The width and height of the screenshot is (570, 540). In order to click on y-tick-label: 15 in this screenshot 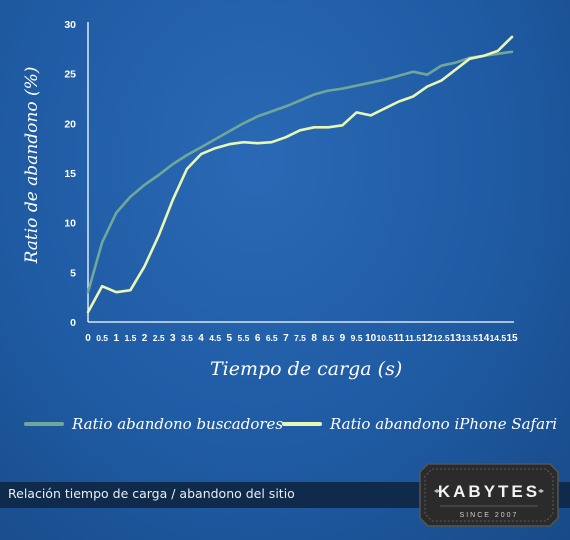, I will do `click(70, 174)`.